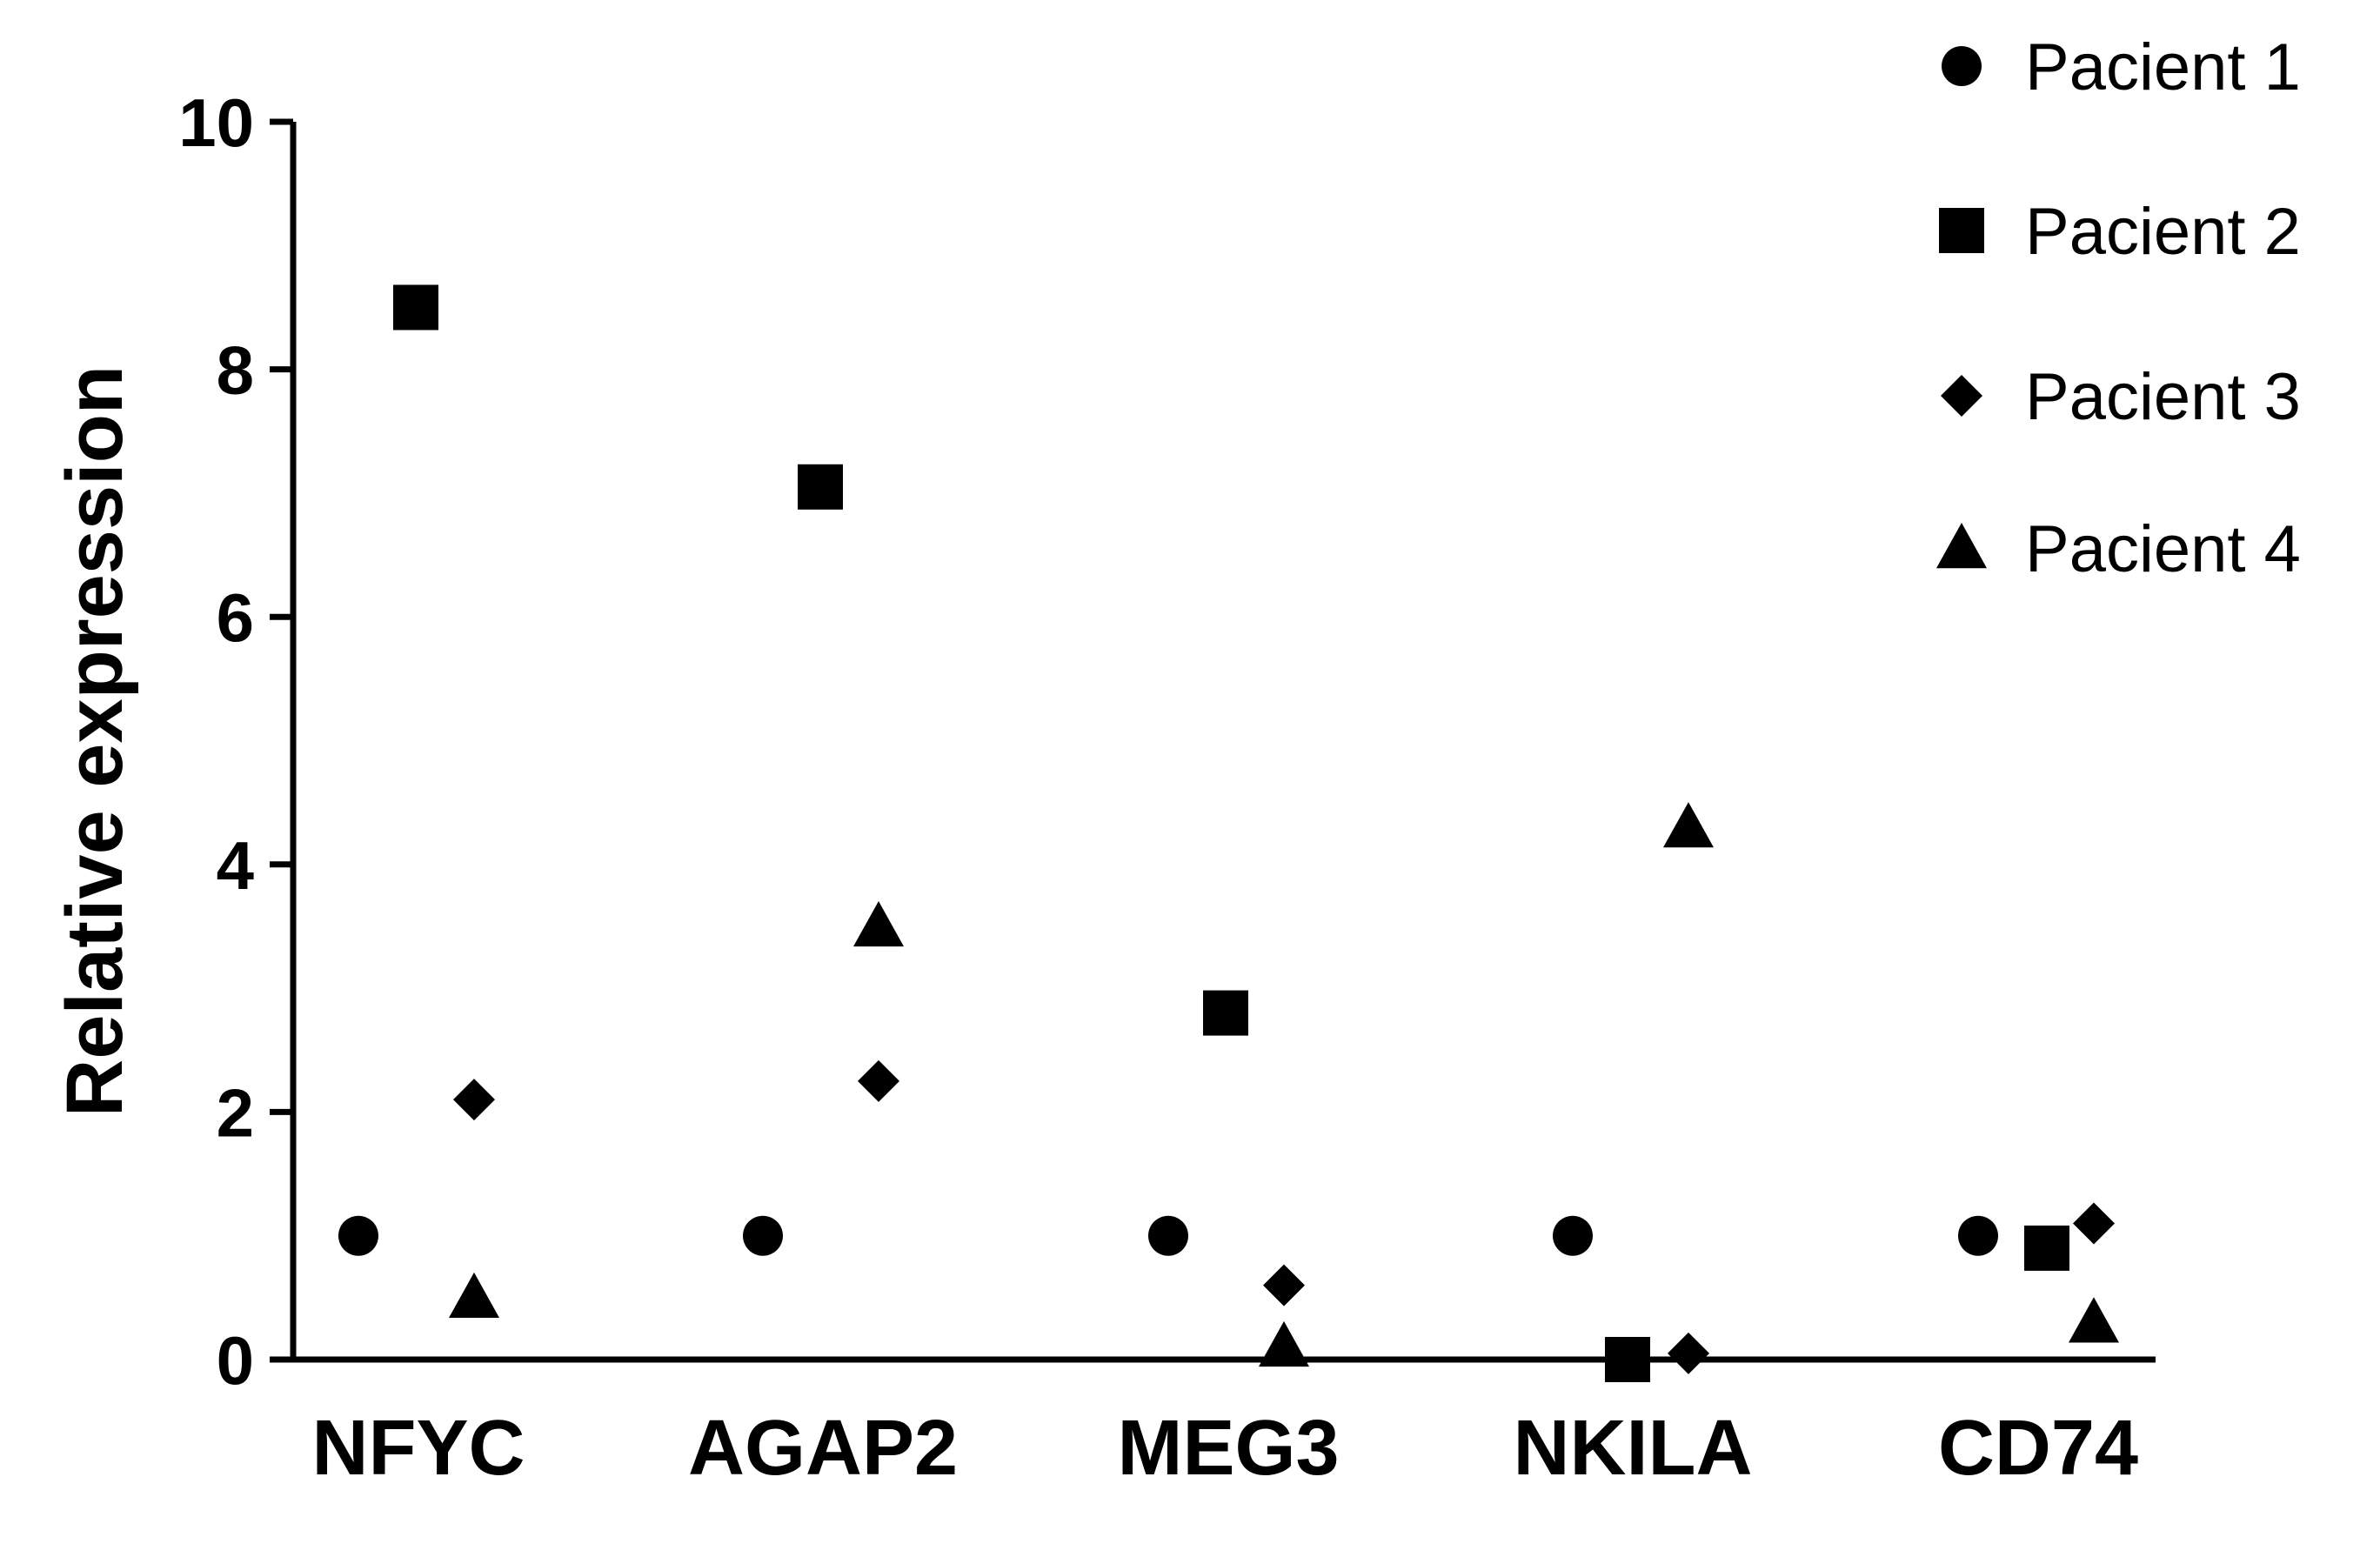  I want to click on y-tick-label: 8, so click(235, 370).